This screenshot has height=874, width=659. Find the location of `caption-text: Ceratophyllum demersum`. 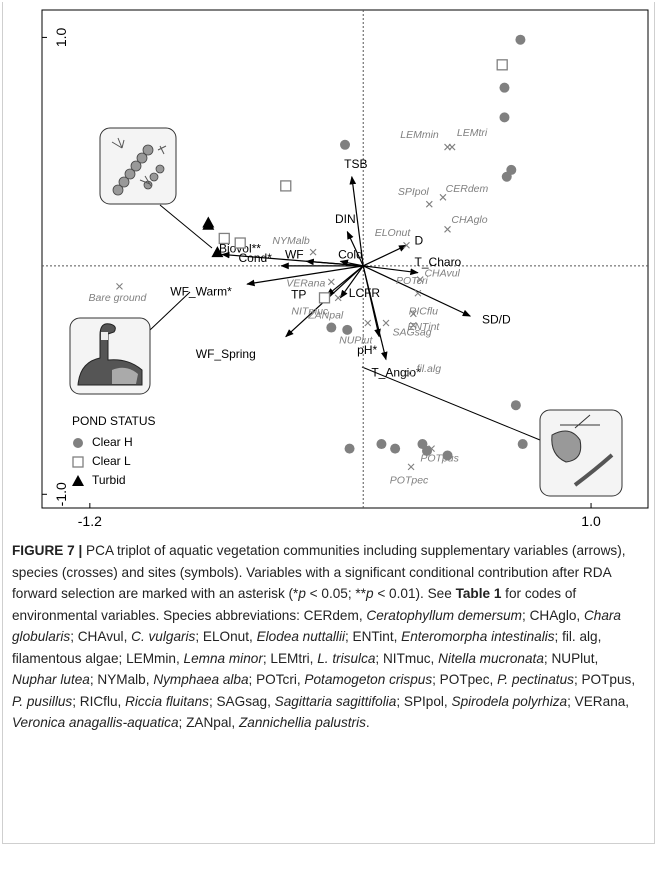

caption-text: Ceratophyllum demersum is located at coordinates (444, 615).